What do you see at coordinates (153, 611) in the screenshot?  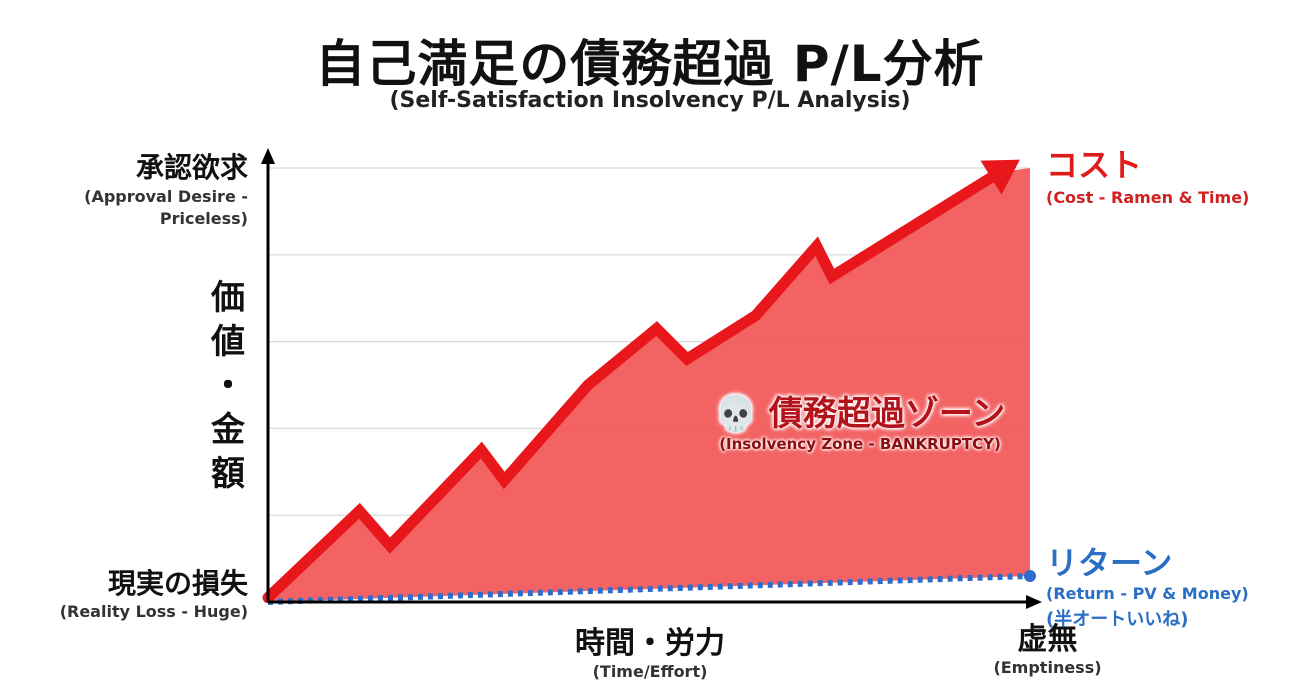 I see `y-bottom-en: (Reality Loss - Huge)` at bounding box center [153, 611].